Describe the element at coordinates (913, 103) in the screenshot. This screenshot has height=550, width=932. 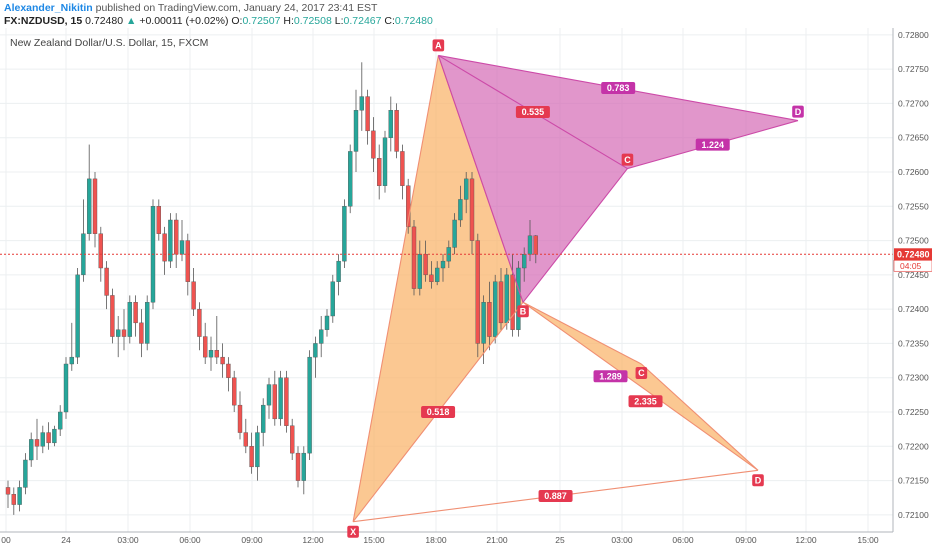
I see `y-tick-label: 0.72700` at that location.